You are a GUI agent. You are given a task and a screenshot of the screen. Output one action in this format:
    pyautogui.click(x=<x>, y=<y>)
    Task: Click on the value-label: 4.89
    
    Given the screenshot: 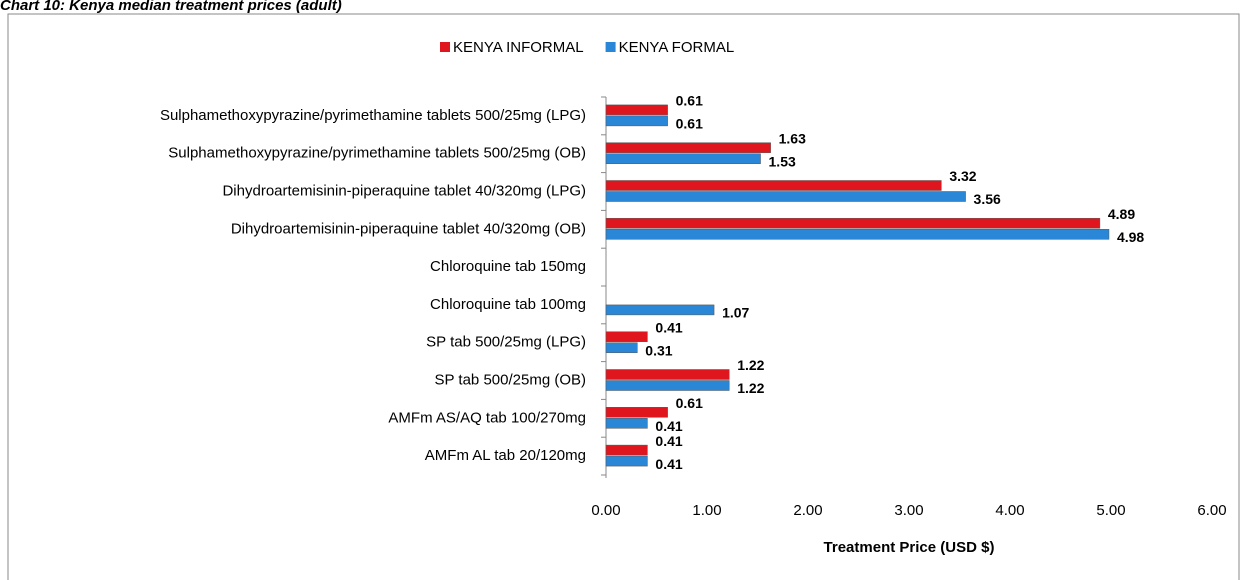 What is the action you would take?
    pyautogui.click(x=1121, y=214)
    